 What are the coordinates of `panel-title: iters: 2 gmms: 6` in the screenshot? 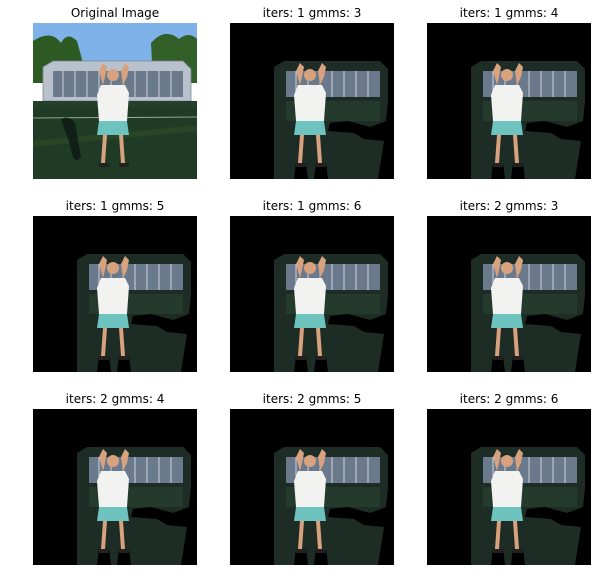 It's located at (509, 399).